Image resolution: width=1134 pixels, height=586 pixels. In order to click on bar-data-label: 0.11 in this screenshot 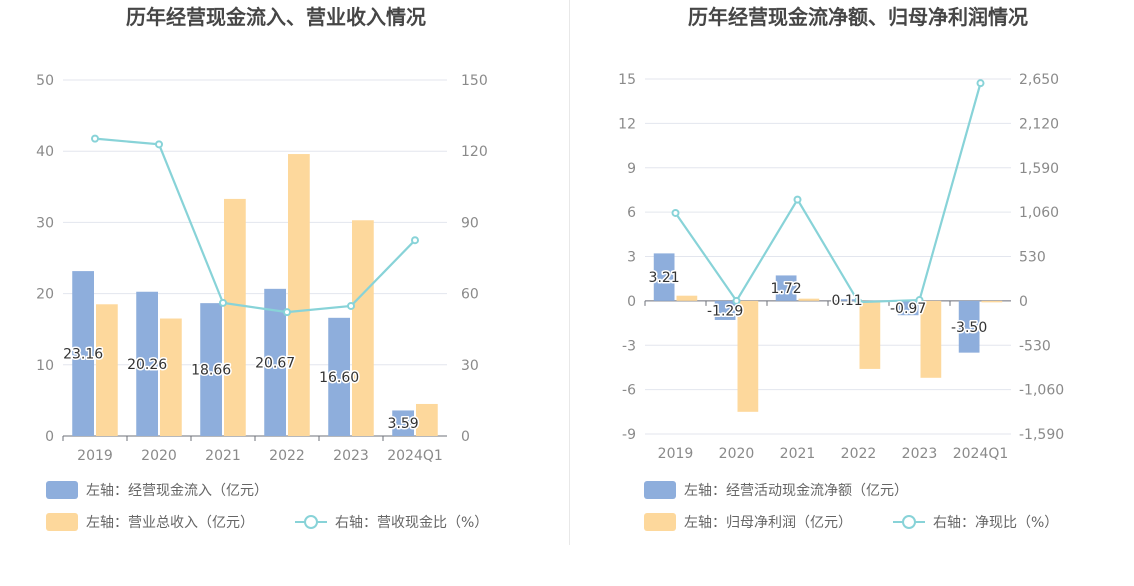, I will do `click(847, 301)`.